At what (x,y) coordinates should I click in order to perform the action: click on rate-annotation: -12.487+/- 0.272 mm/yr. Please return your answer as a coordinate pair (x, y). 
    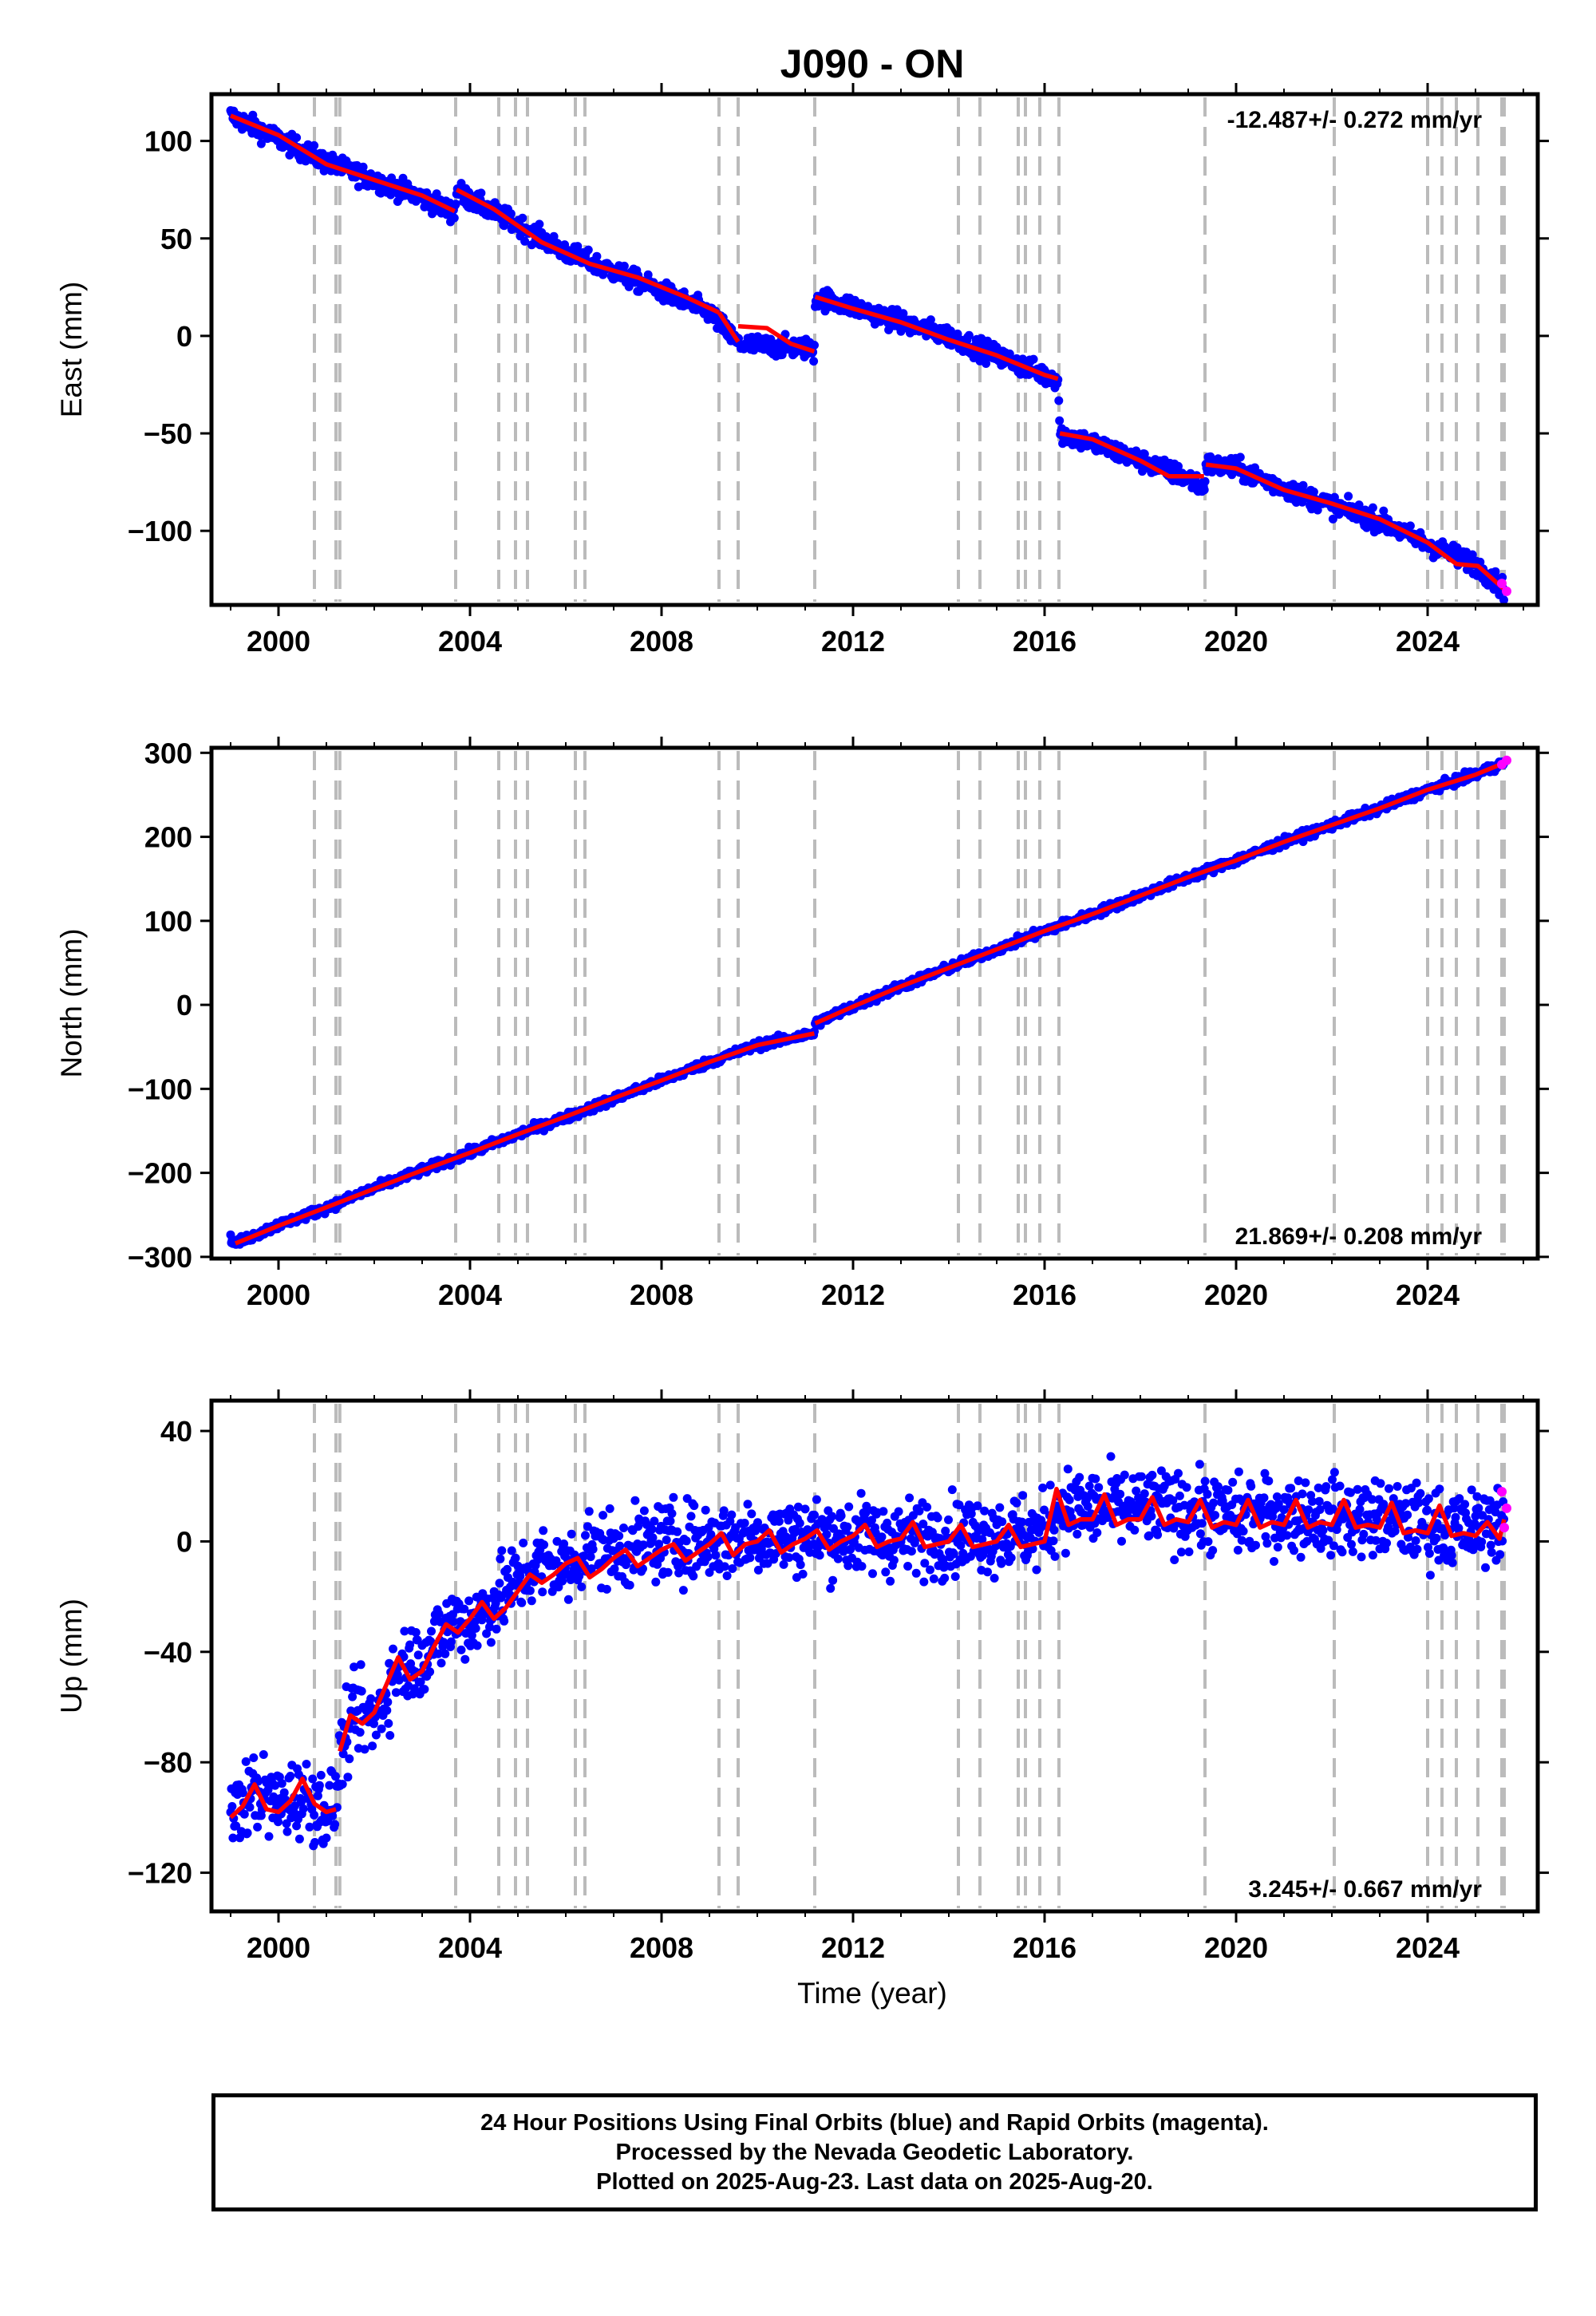
    Looking at the image, I should click on (1355, 120).